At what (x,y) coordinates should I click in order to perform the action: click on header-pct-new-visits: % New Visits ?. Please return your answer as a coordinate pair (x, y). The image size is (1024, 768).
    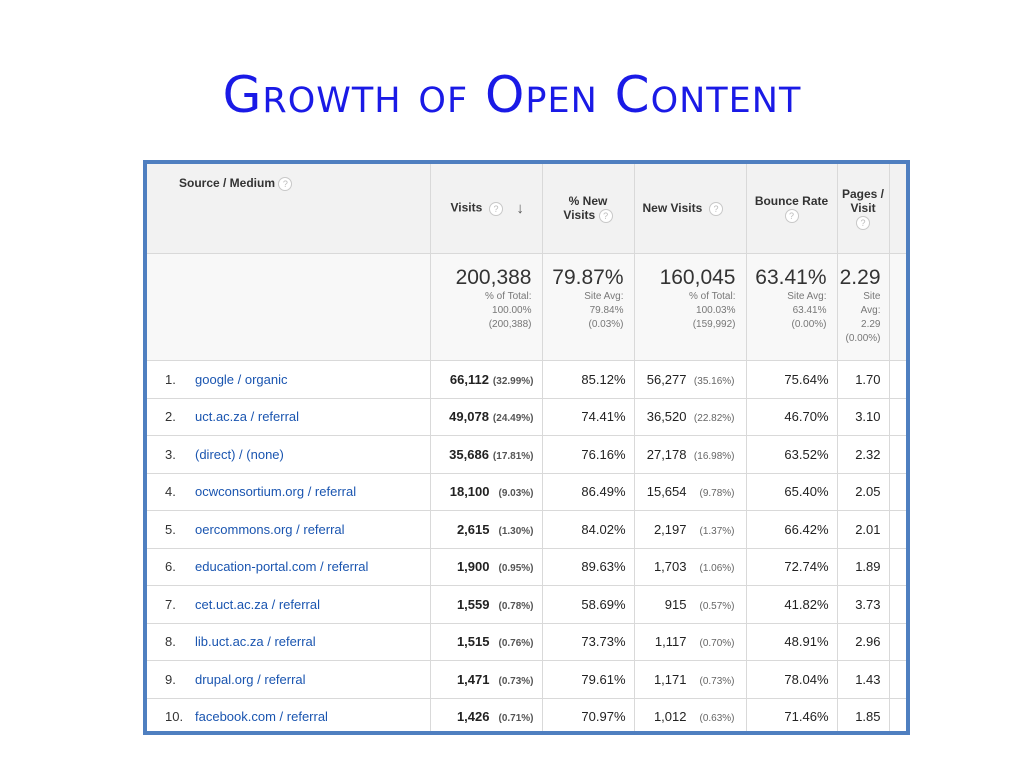
    Looking at the image, I should click on (588, 209).